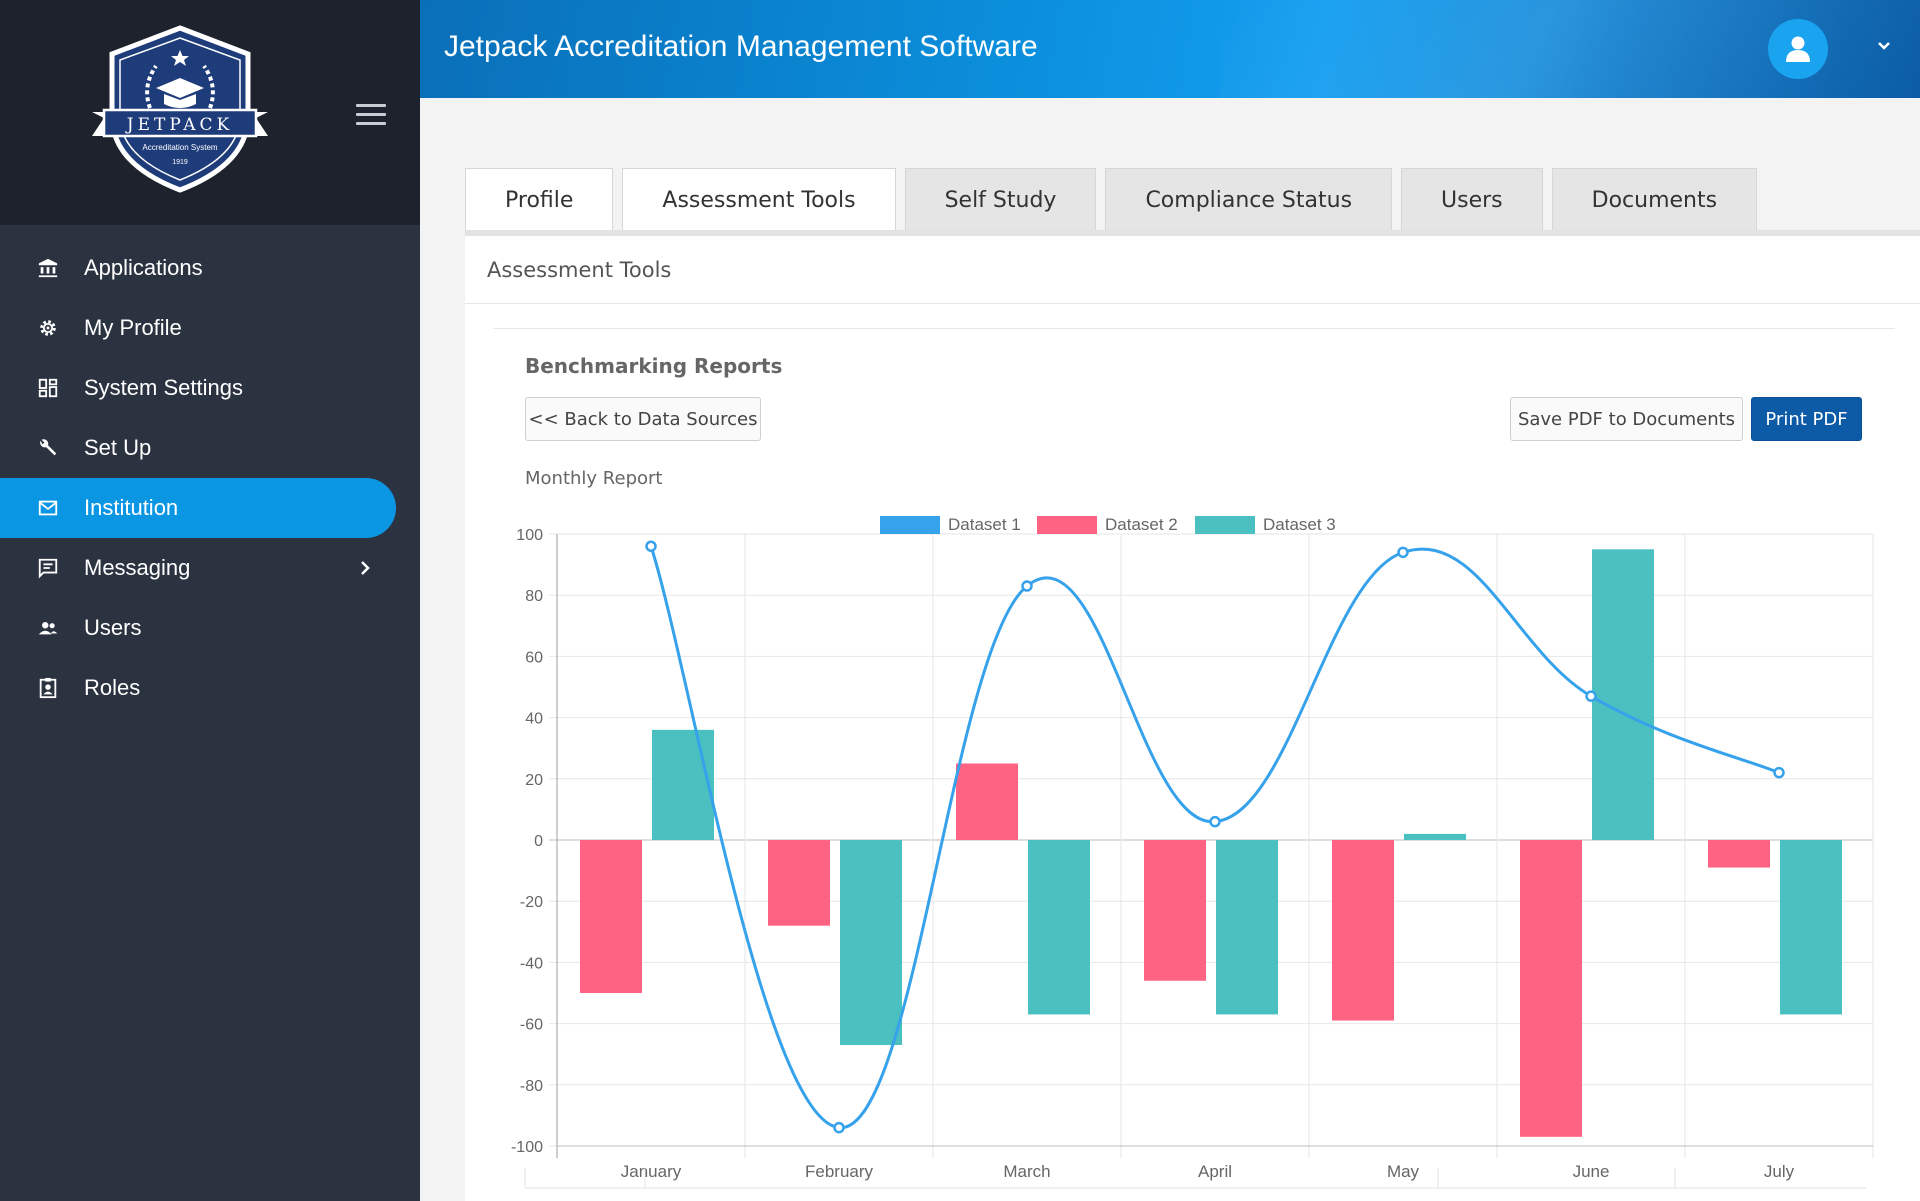 This screenshot has width=1920, height=1201. I want to click on sidebar-item-label: Messaging, so click(137, 567).